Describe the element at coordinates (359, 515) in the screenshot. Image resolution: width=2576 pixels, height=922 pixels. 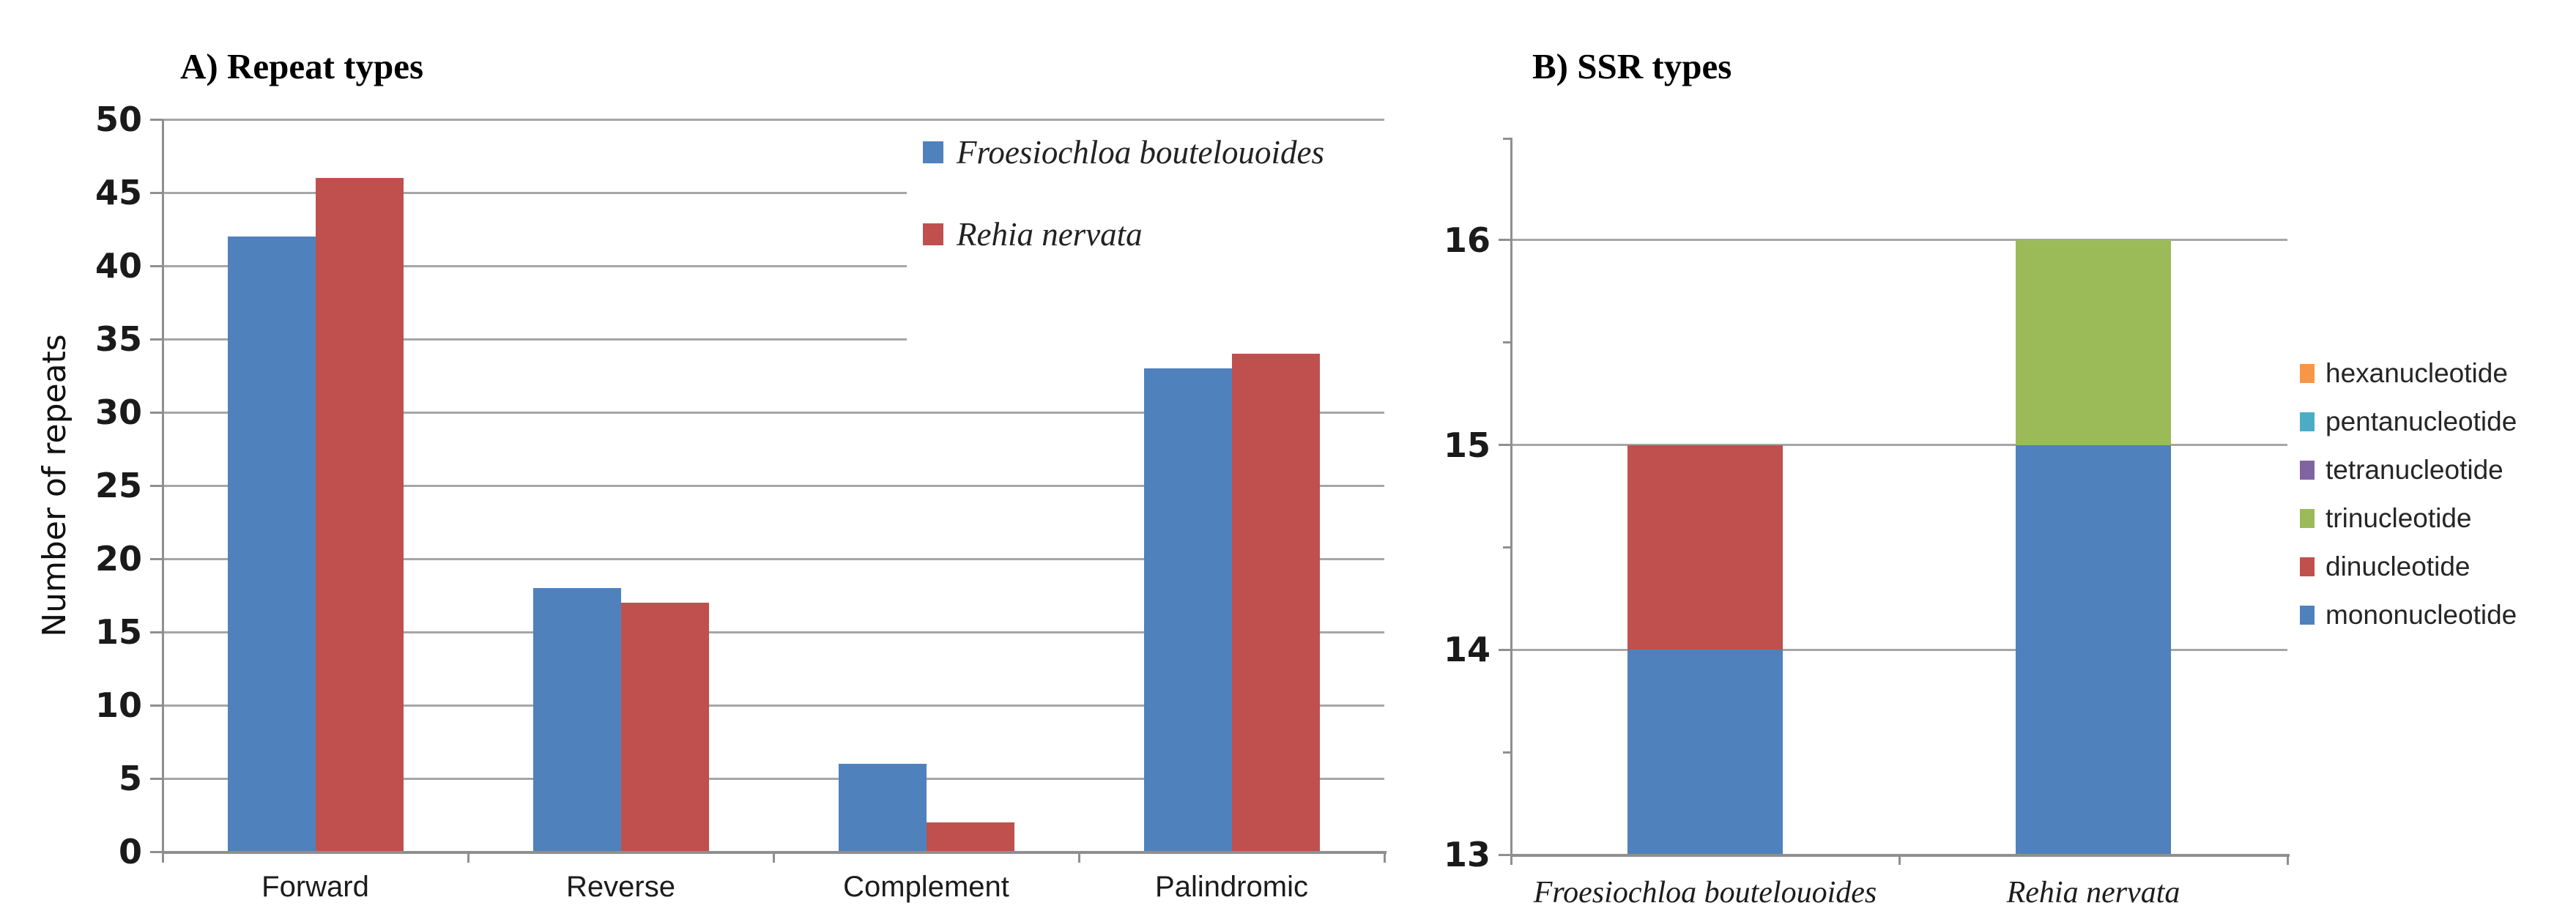
I see `bar-forward-rehia-nervata` at that location.